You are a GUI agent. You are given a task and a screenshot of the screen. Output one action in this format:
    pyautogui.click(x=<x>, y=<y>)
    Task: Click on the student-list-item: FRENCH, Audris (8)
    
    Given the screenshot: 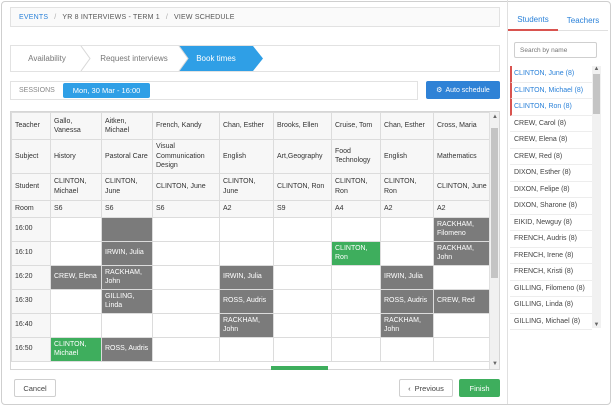 What is the action you would take?
    pyautogui.click(x=551, y=239)
    